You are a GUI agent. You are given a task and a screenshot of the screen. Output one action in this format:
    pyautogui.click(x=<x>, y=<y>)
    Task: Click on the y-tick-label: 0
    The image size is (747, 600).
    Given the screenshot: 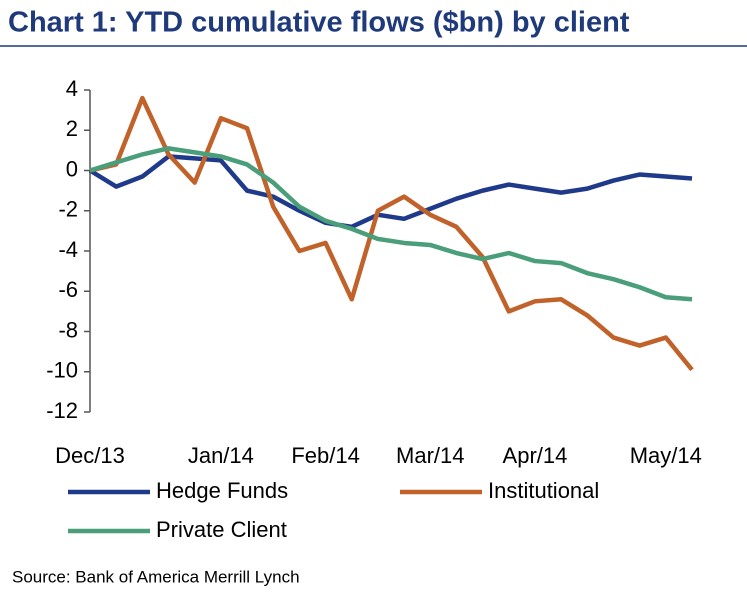 What is the action you would take?
    pyautogui.click(x=72, y=168)
    